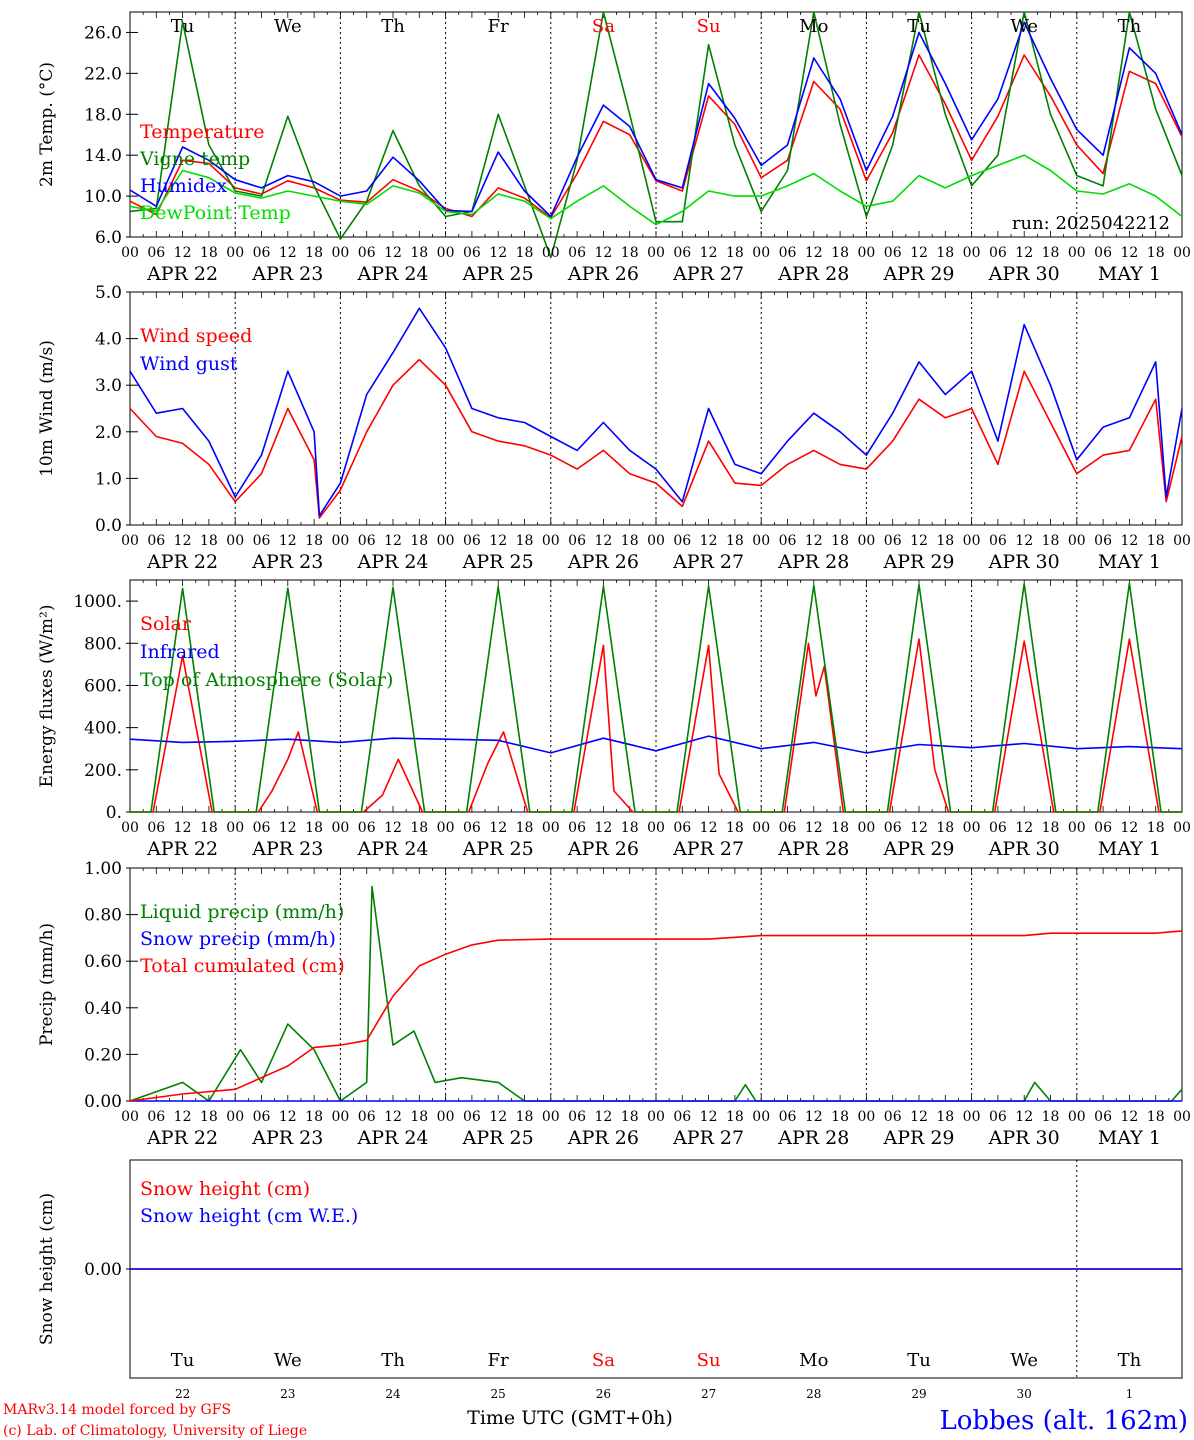 This screenshot has width=1194, height=1440. Describe the element at coordinates (103, 197) in the screenshot. I see `y-tick-label: 10.0` at that location.